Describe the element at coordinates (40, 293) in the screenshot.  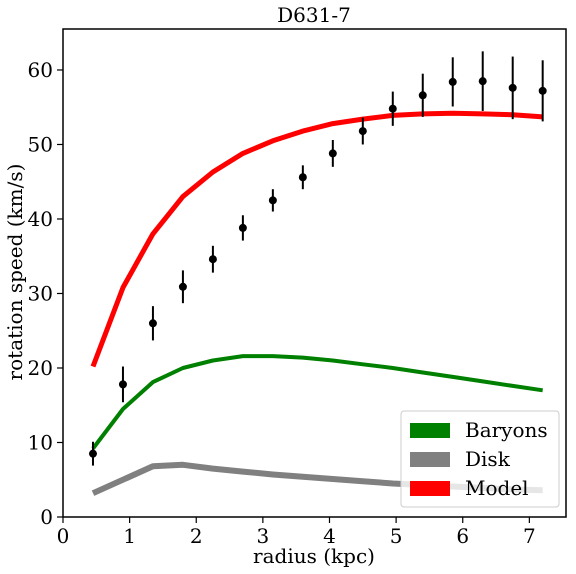
I see `y-tick-label: 30` at that location.